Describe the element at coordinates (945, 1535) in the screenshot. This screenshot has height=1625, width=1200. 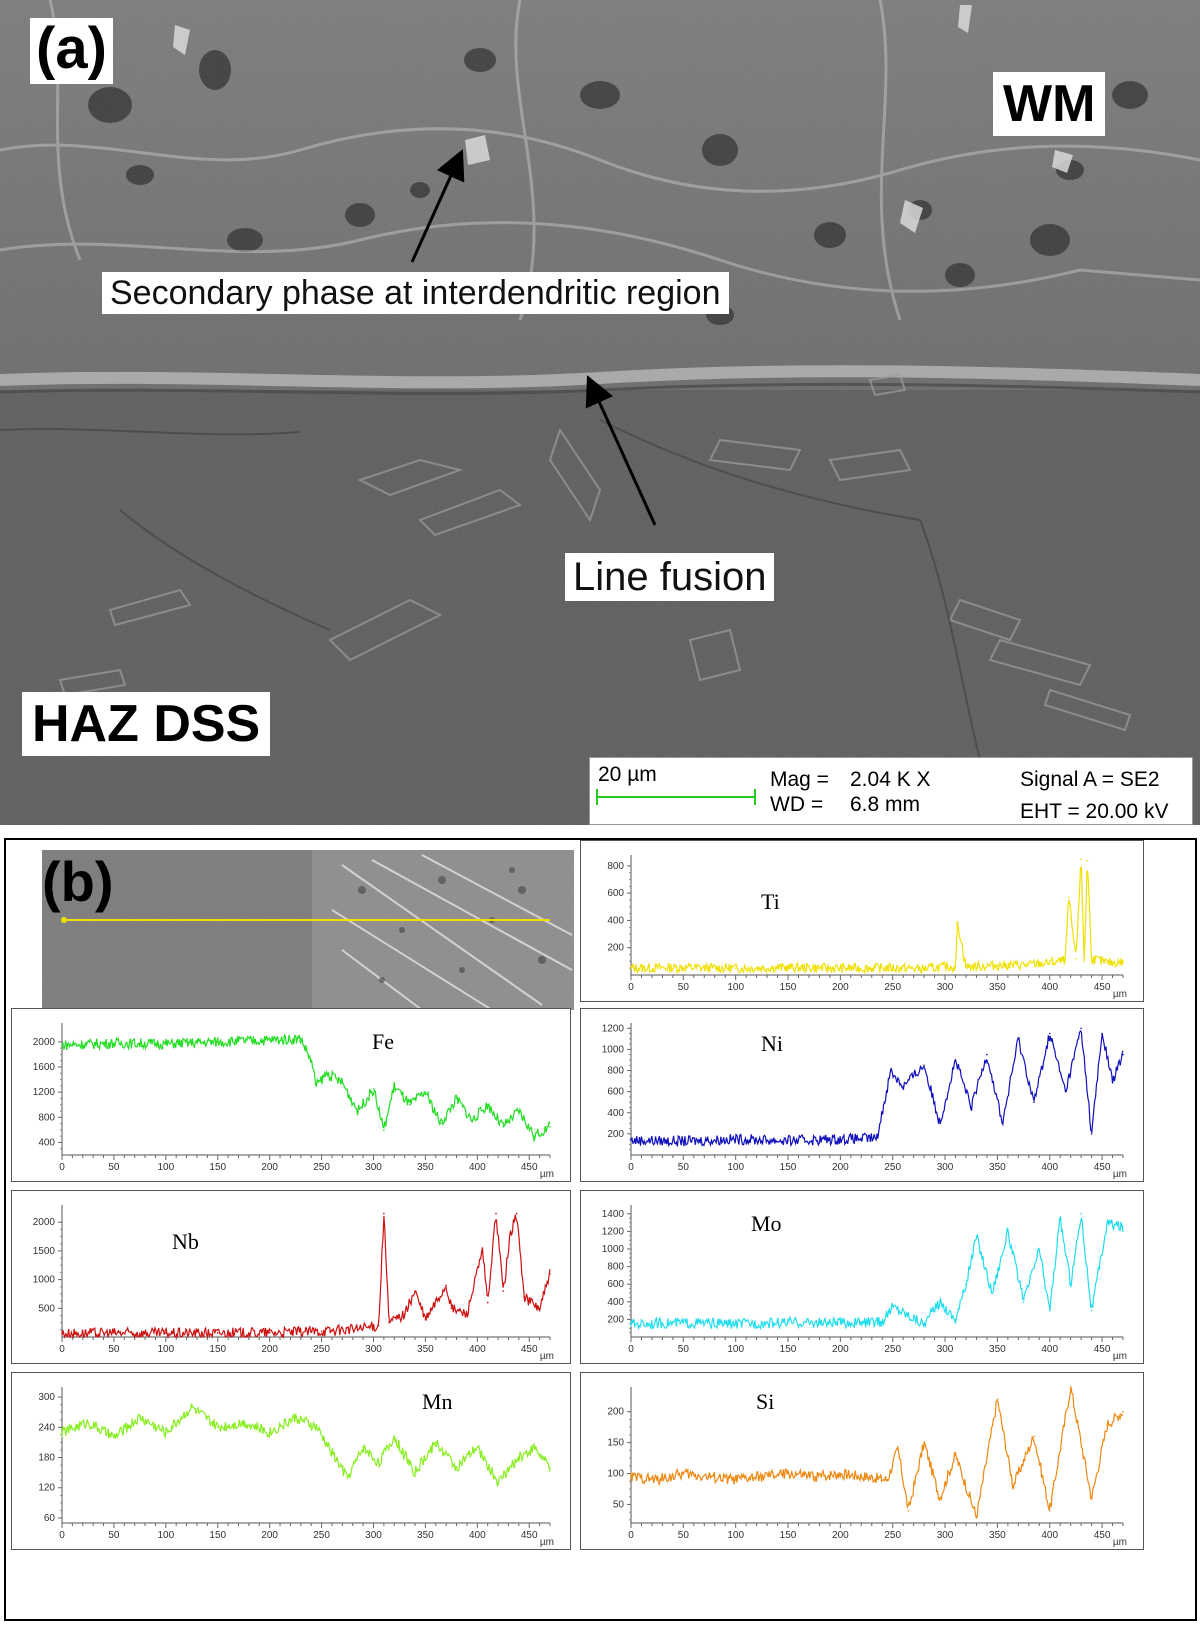
I see `x-tick-label: 300` at that location.